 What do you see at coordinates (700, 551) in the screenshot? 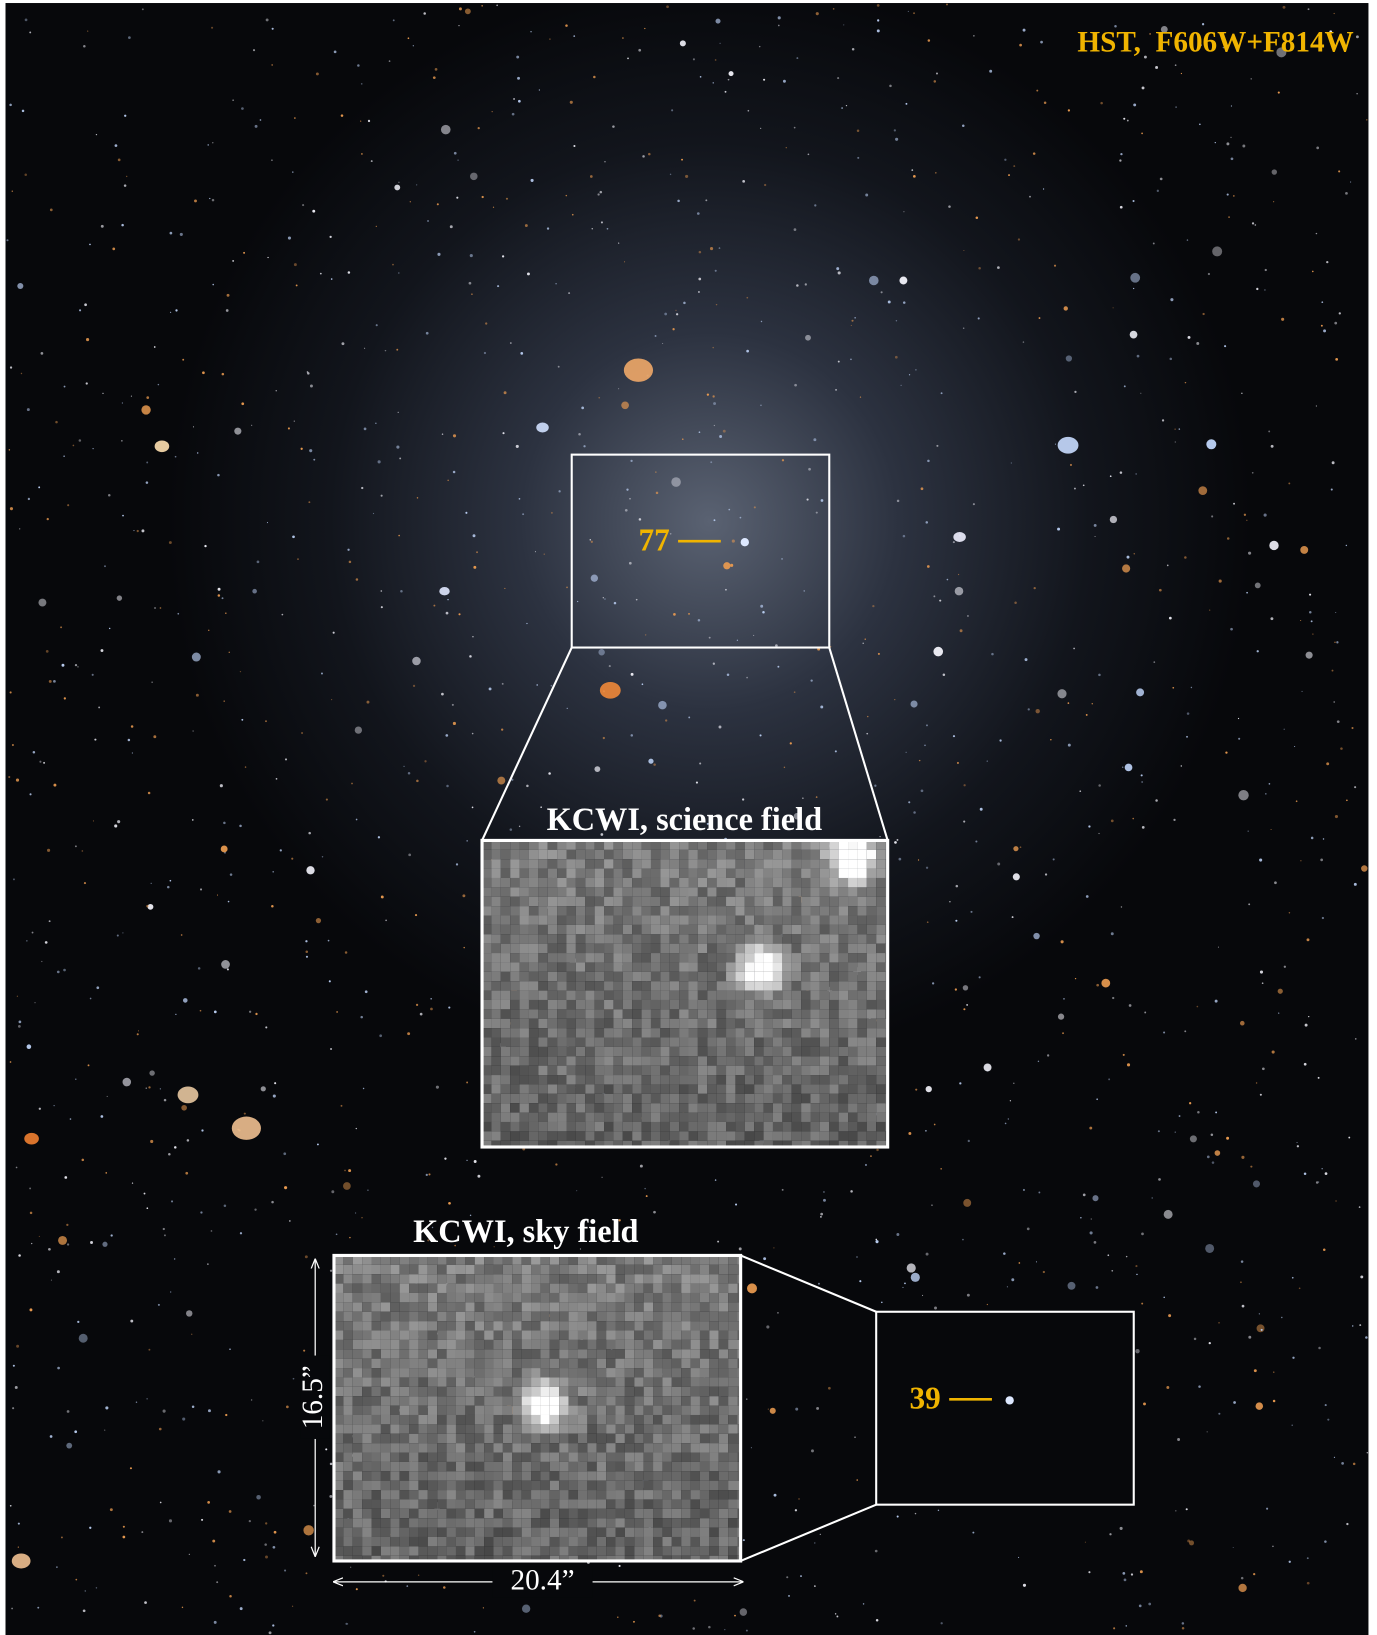
I see `region-box` at bounding box center [700, 551].